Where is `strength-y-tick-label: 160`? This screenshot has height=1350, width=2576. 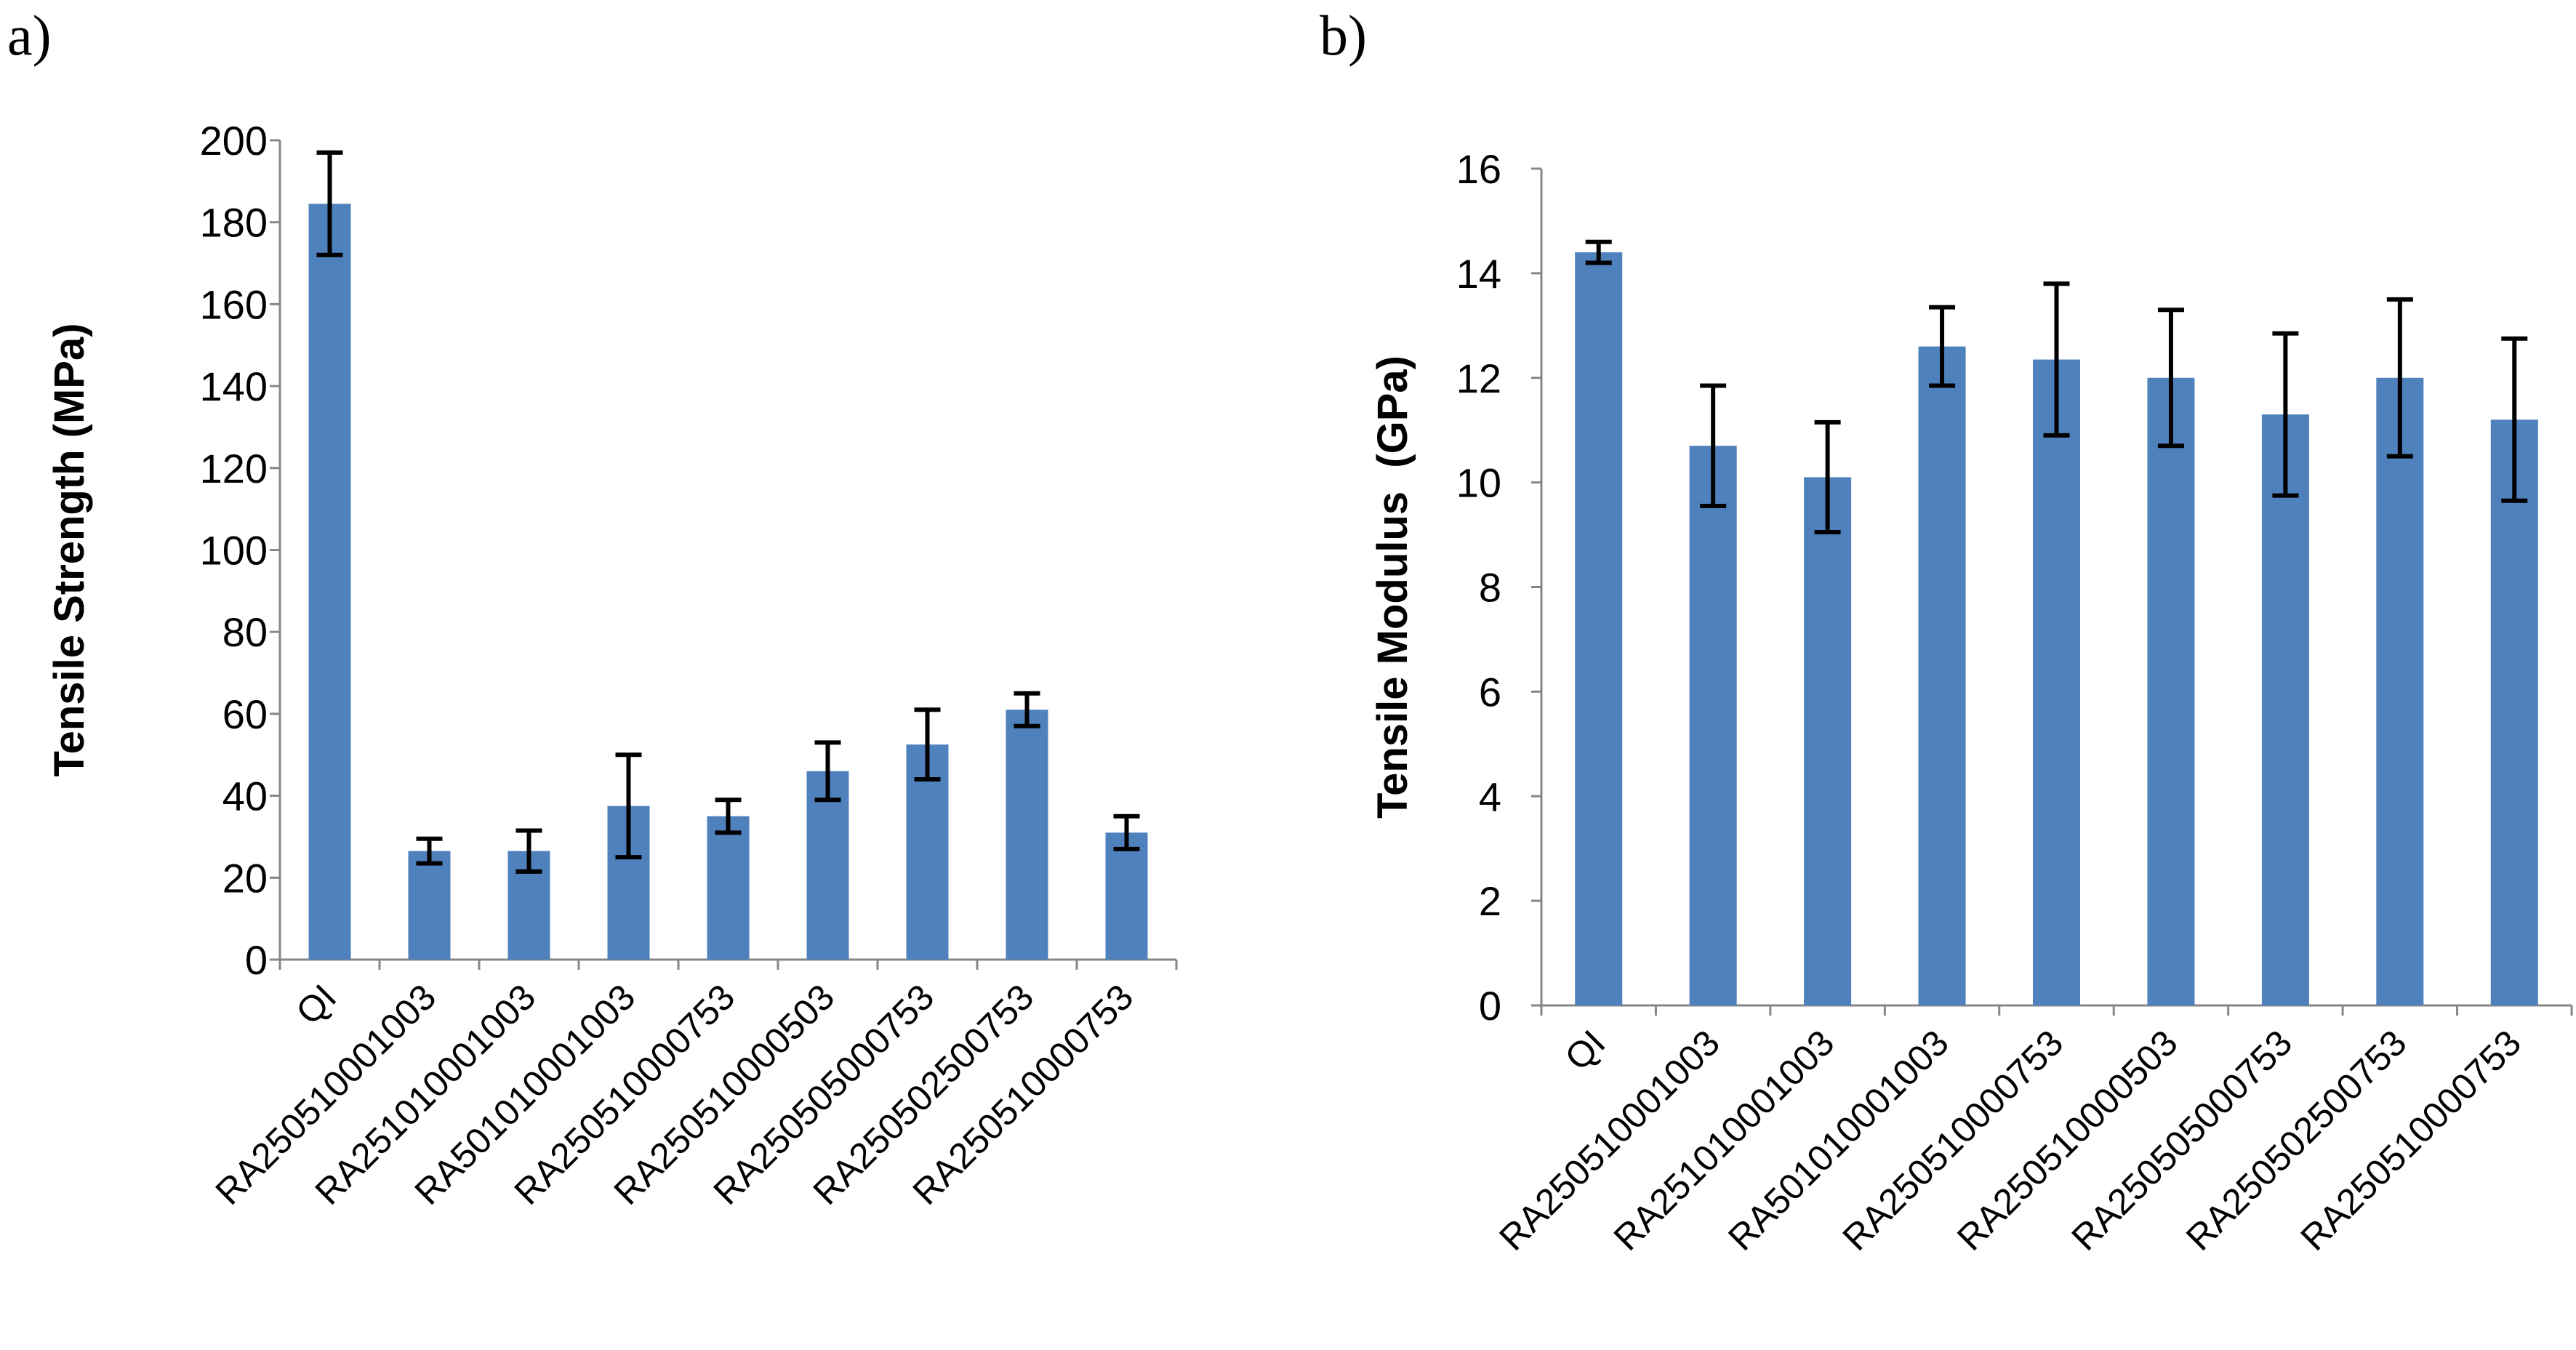 strength-y-tick-label: 160 is located at coordinates (234, 304).